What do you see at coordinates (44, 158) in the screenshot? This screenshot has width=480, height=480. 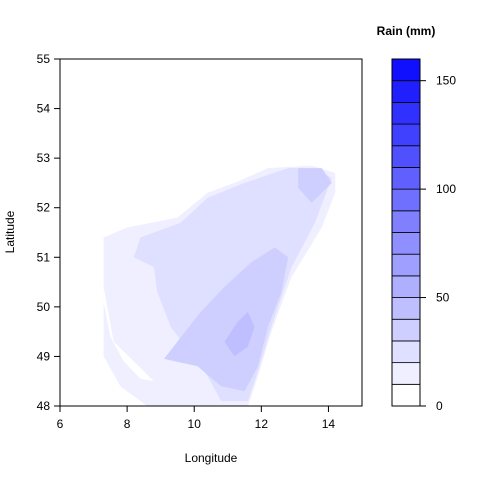 I see `y-tick-label: 53` at bounding box center [44, 158].